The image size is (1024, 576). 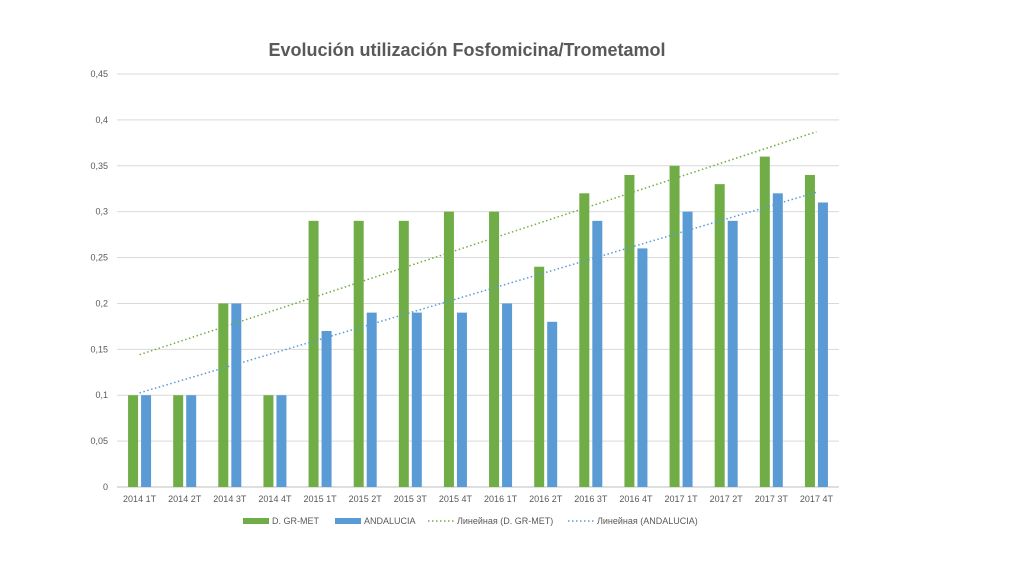 I want to click on y-tick-label: 0,4, so click(x=101, y=120).